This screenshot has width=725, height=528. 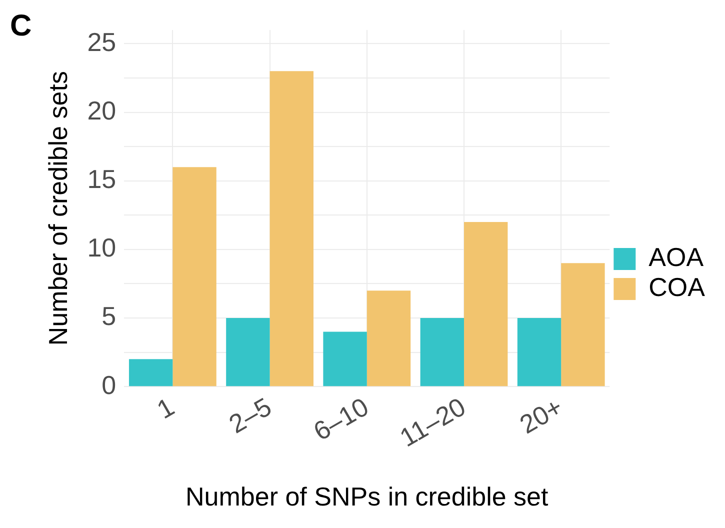 I want to click on x-tick-label: 20+, so click(x=541, y=416).